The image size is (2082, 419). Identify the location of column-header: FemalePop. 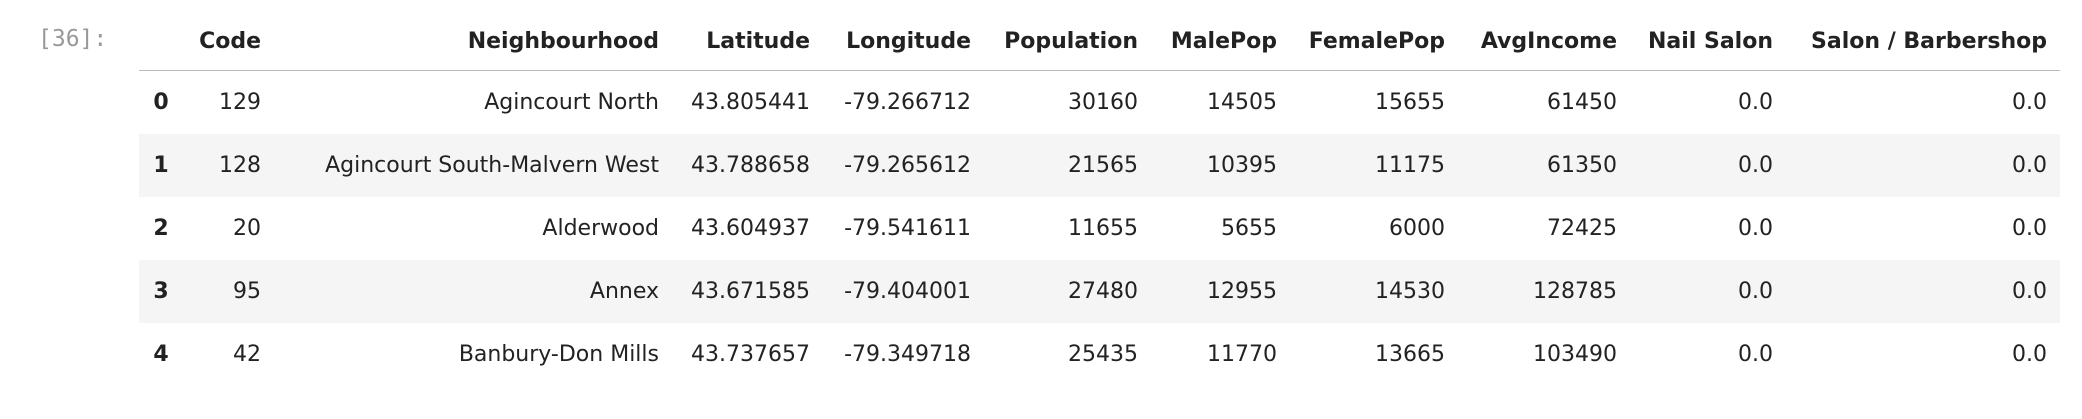
(1374, 42).